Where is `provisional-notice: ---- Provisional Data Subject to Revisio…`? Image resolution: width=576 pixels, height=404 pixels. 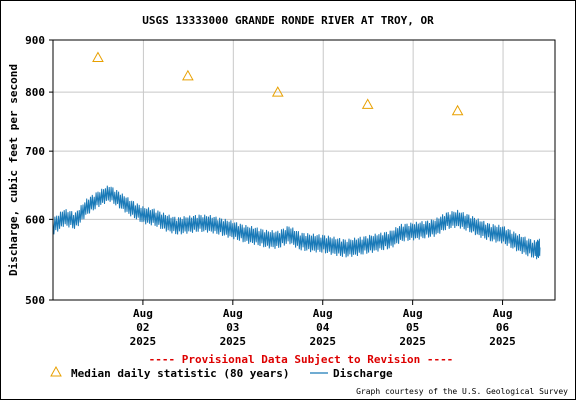
provisional-notice: ---- Provisional Data Subject to Revisio… is located at coordinates (301, 359).